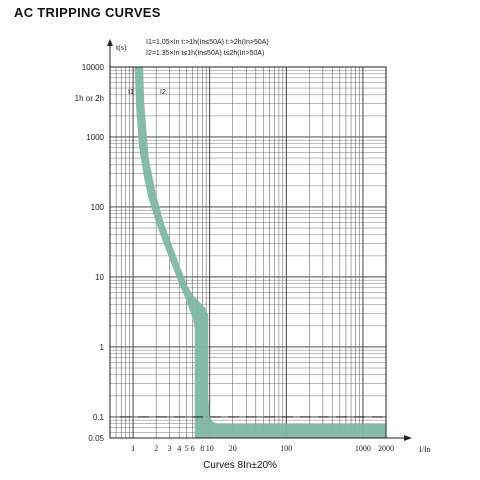 The image size is (480, 480). I want to click on x-tick-label: 2, so click(156, 448).